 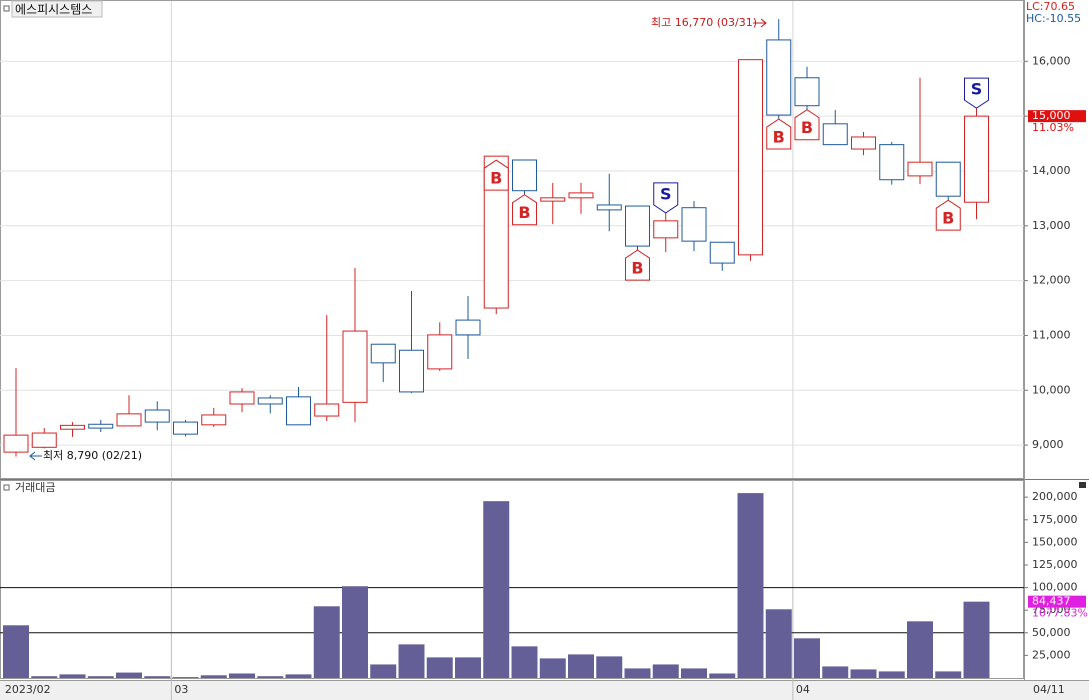 What do you see at coordinates (1049, 689) in the screenshot?
I see `x-tick-label: 04/11` at bounding box center [1049, 689].